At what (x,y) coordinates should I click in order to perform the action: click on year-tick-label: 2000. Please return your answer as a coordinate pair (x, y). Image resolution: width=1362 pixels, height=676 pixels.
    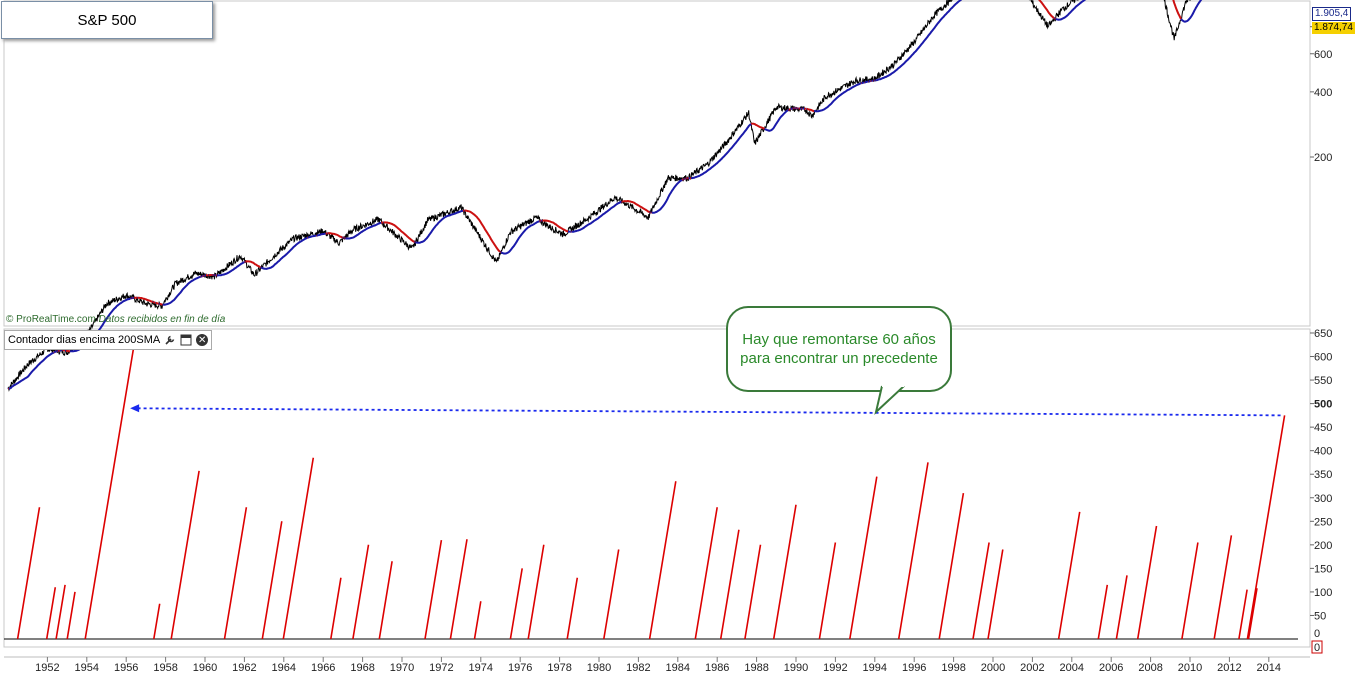
    Looking at the image, I should click on (993, 668).